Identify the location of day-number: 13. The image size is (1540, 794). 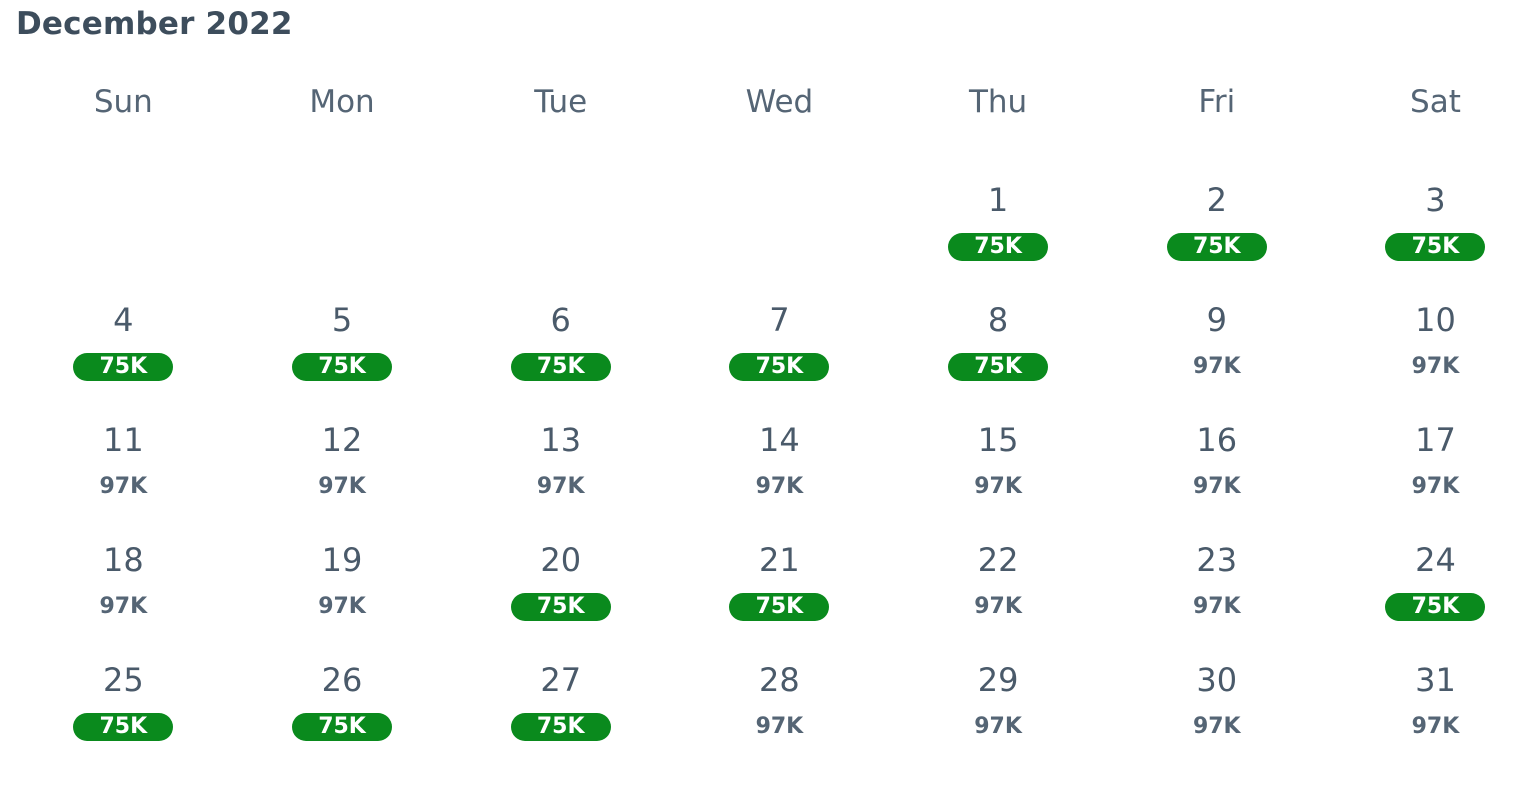
(561, 440).